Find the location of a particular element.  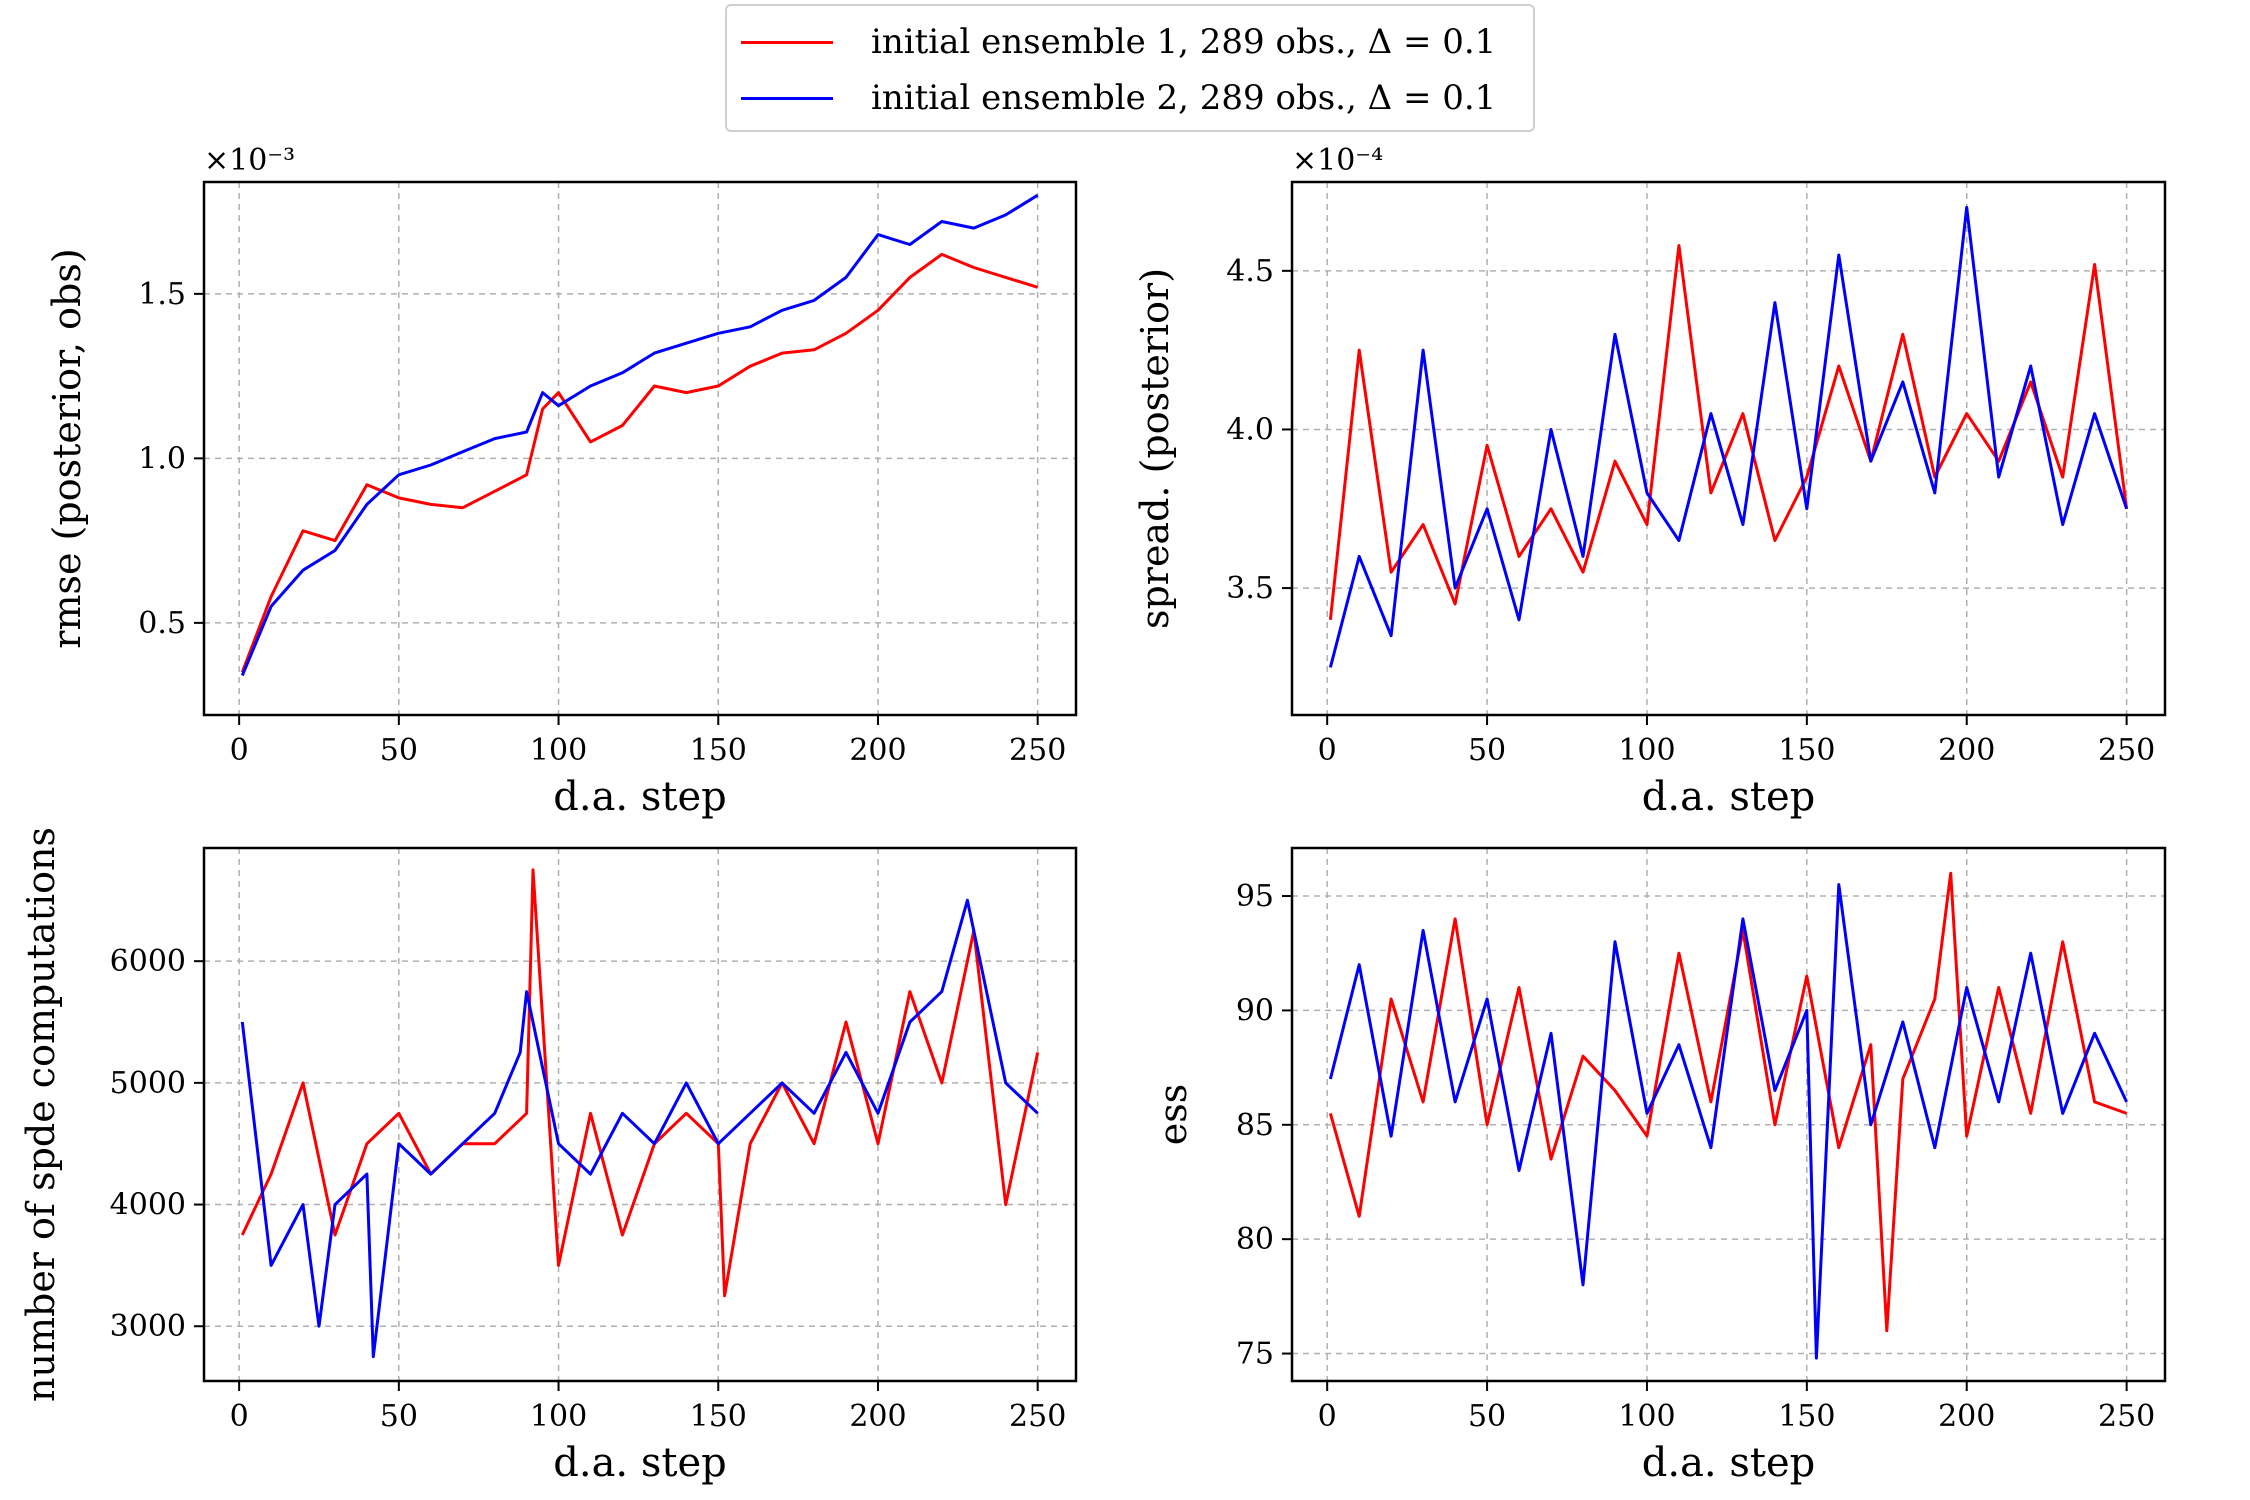

y-tick-label: 1.5 is located at coordinates (162, 294).